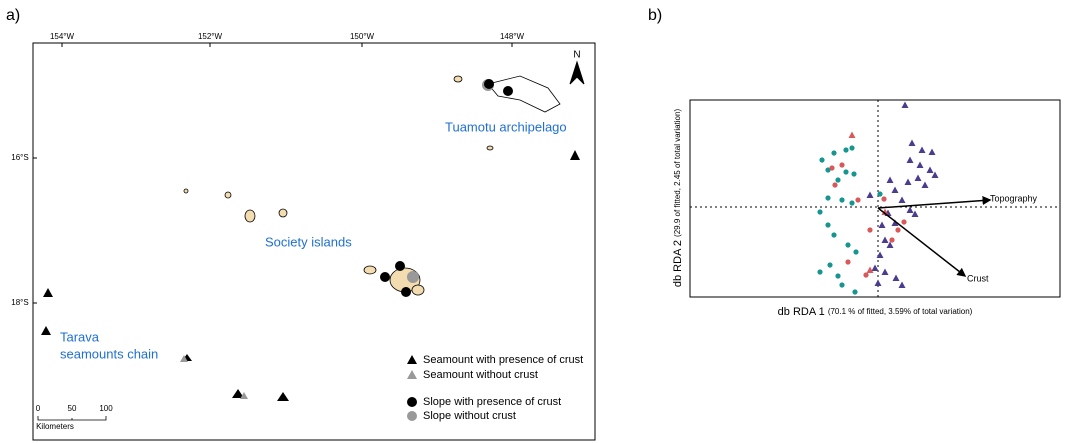  I want to click on lon-tick: 150°W, so click(362, 36).